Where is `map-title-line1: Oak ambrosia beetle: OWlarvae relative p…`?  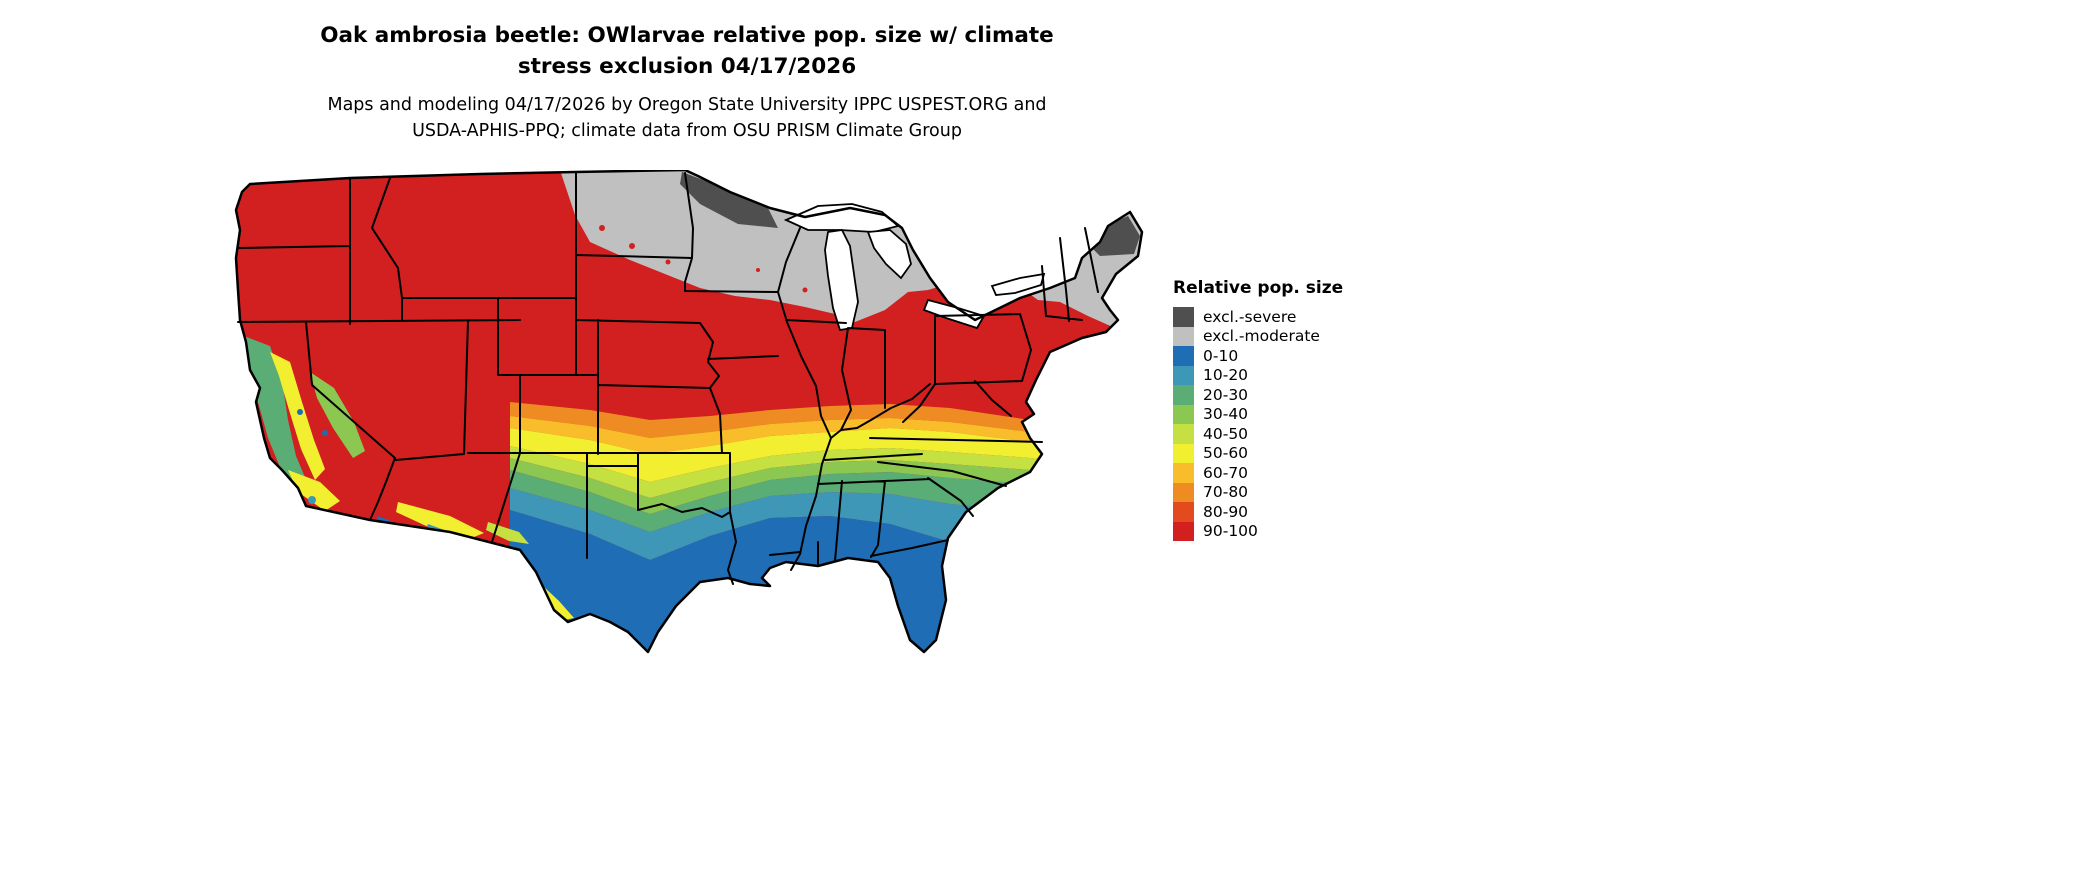
map-title-line1: Oak ambrosia beetle: OWlarvae relative p… is located at coordinates (687, 35).